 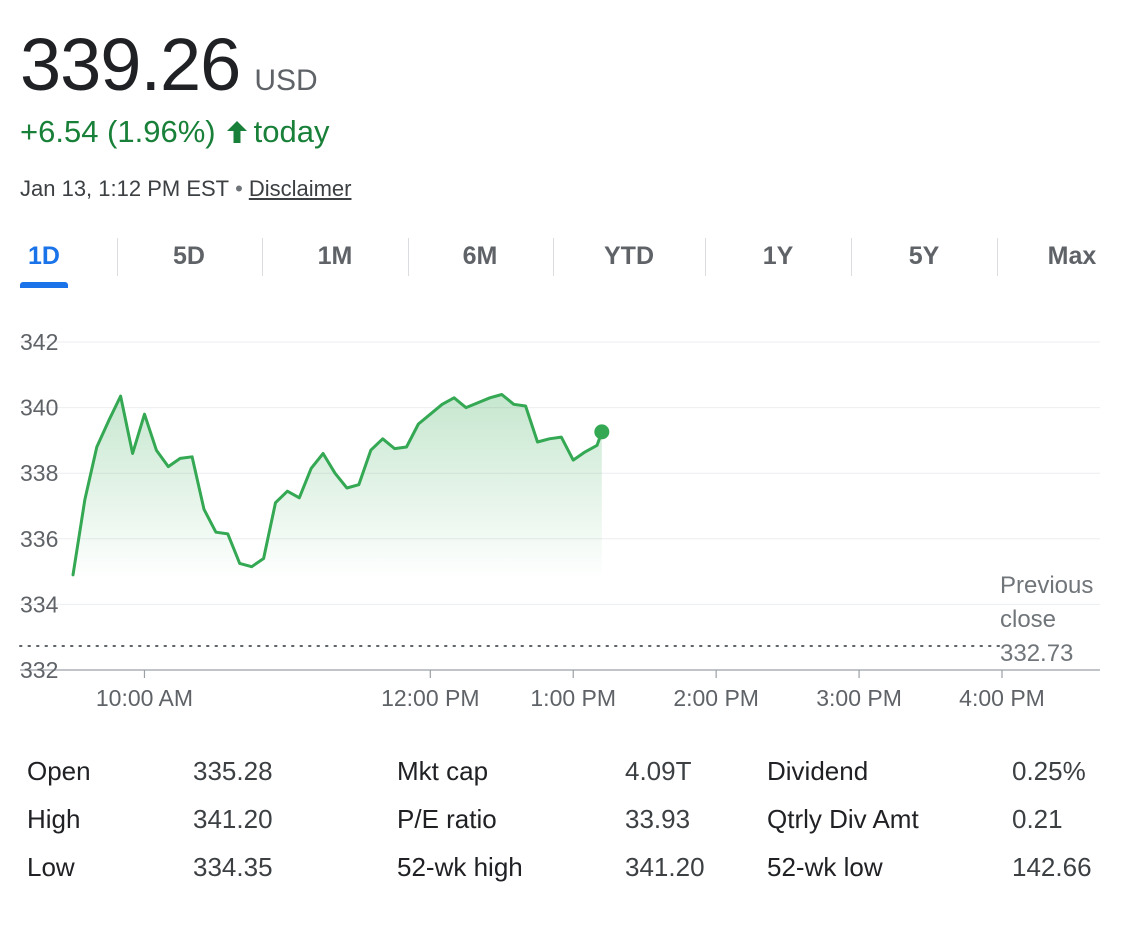 What do you see at coordinates (629, 256) in the screenshot?
I see `tab-ytd: YTD` at bounding box center [629, 256].